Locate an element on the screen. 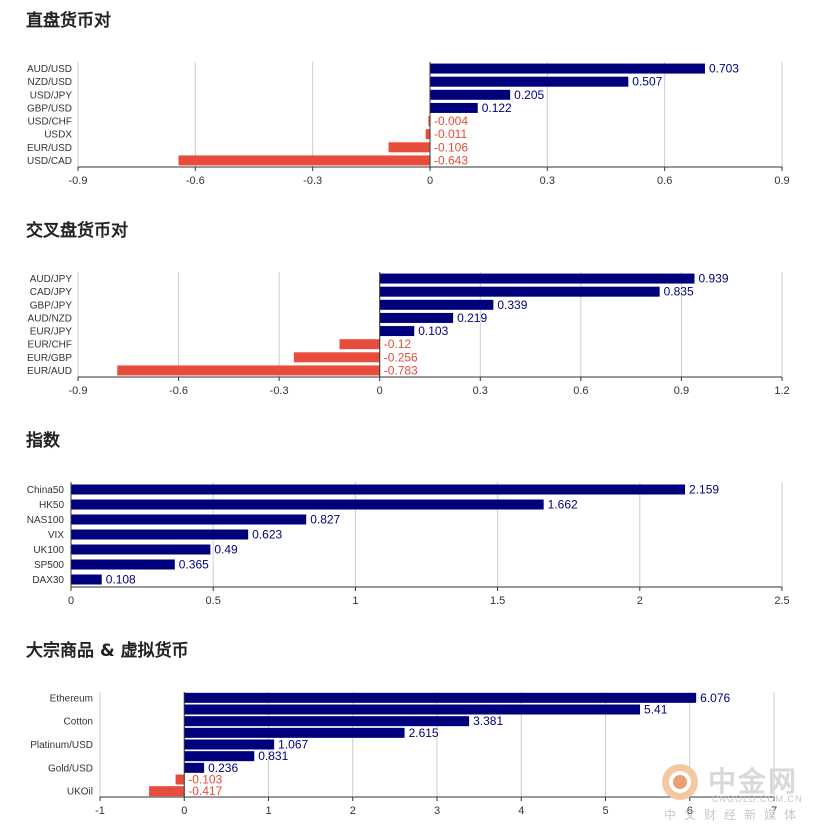 This screenshot has height=832, width=818. category-label: VIX is located at coordinates (56, 535).